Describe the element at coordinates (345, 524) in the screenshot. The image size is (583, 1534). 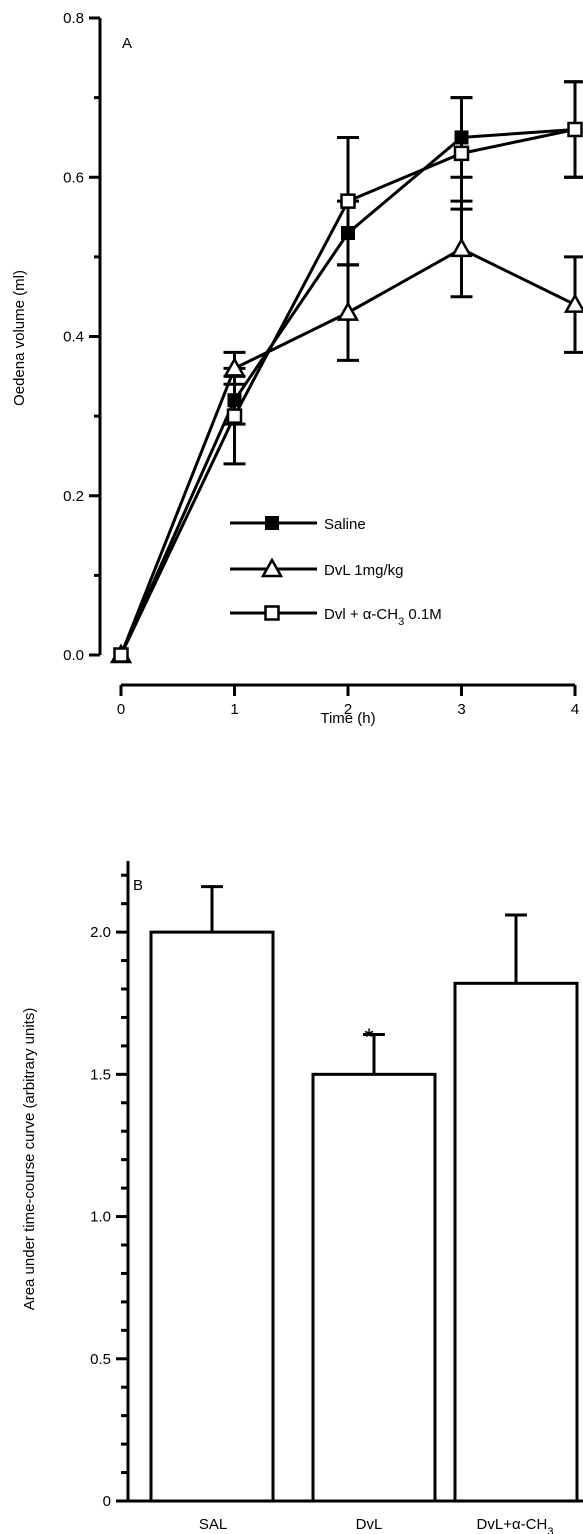
I see `legend-label-saline: Saline` at that location.